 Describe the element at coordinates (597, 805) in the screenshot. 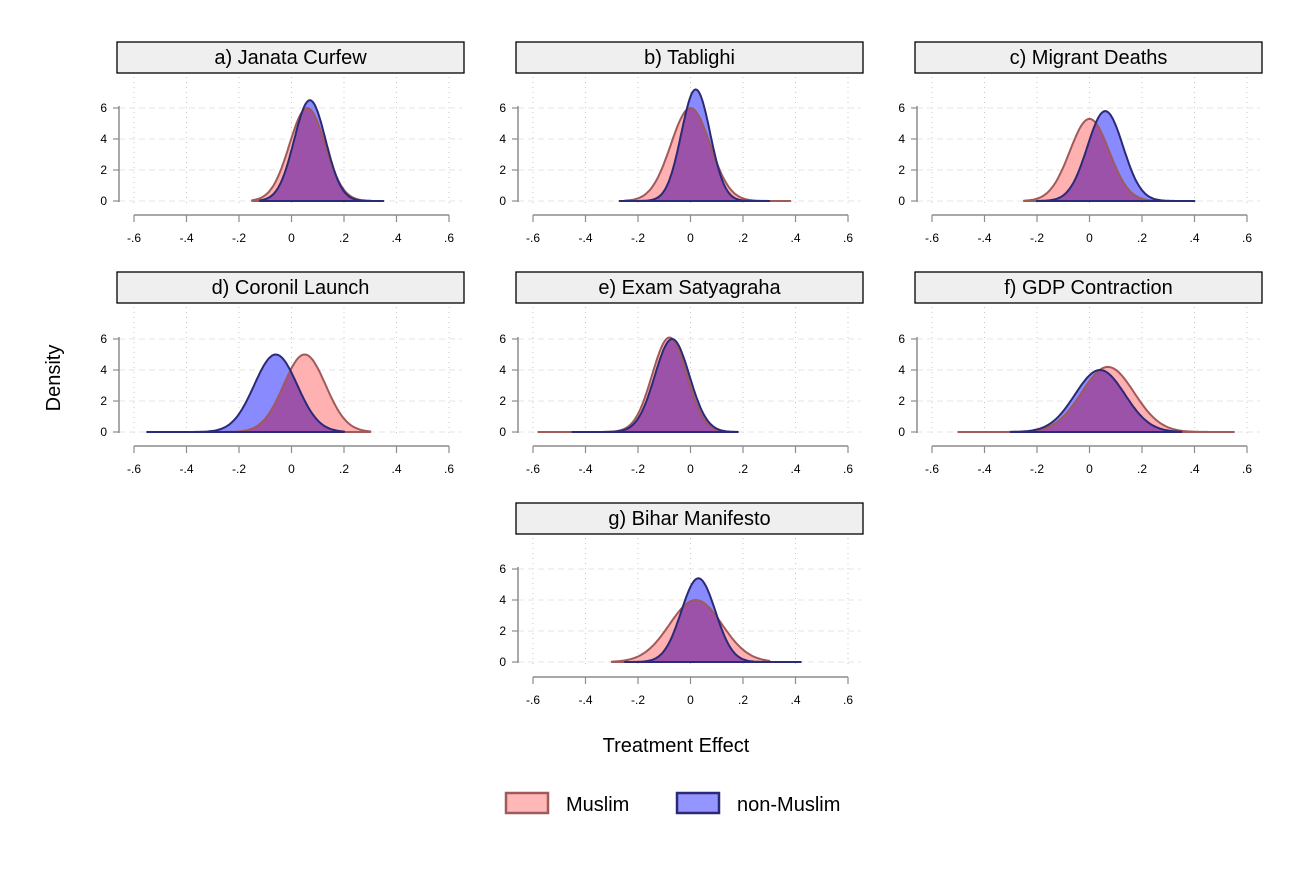

I see `legend-label-muslim: Muslim` at that location.